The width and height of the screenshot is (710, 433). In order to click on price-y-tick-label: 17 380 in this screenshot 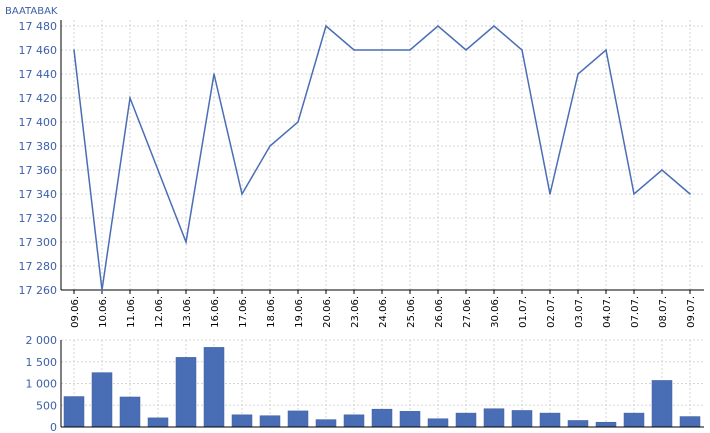, I will do `click(38, 146)`.